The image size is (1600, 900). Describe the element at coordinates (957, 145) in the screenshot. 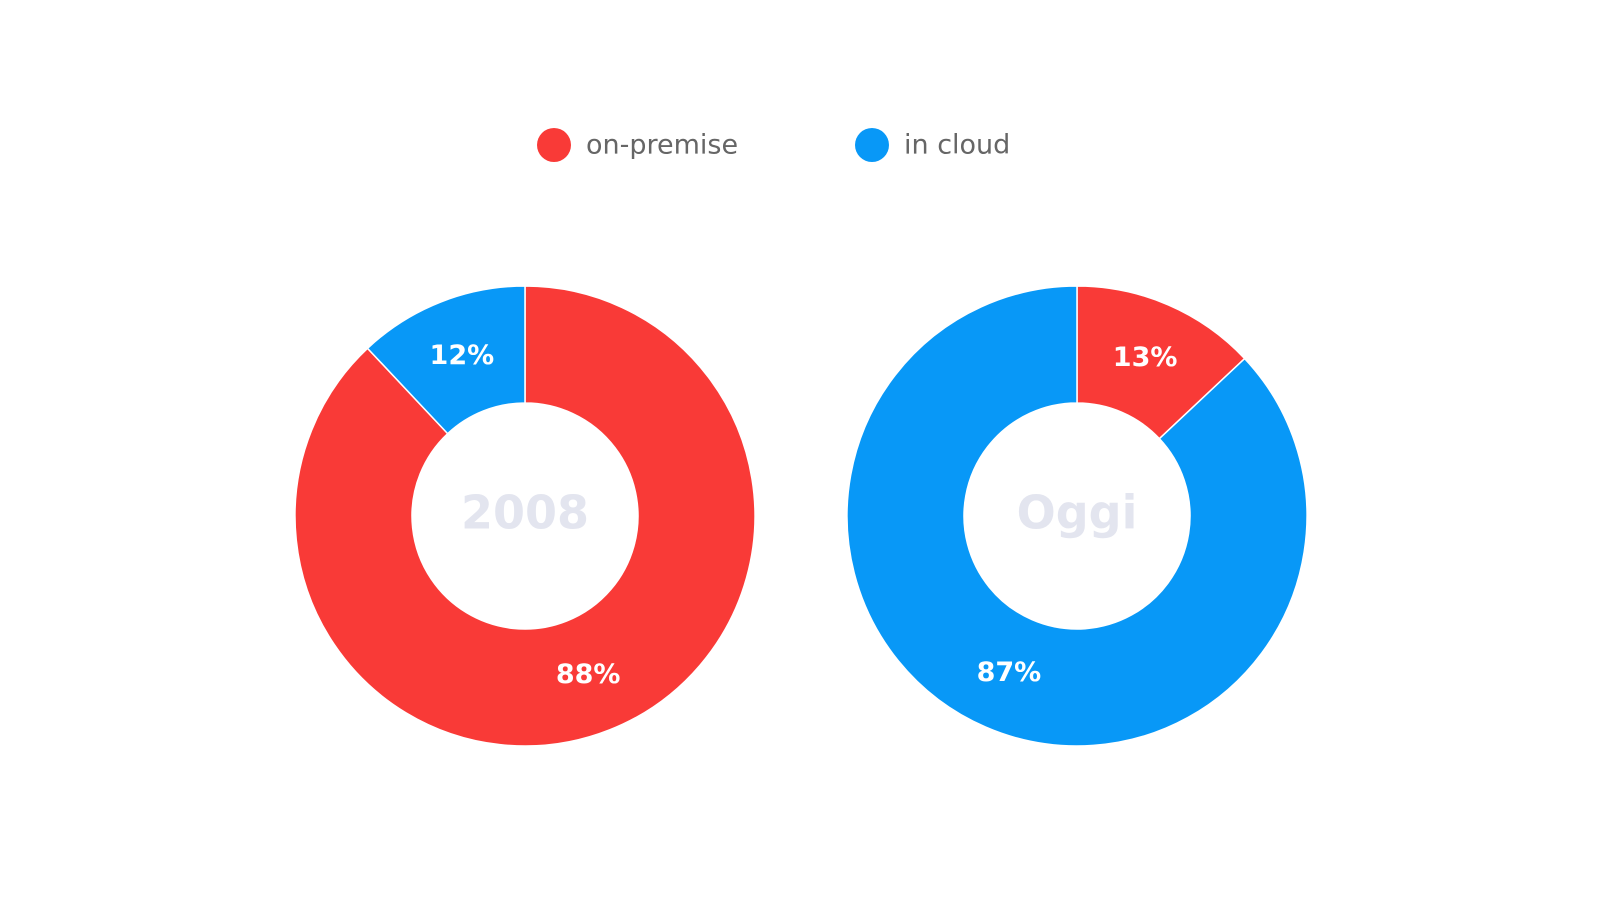

I see `legend-label: in cloud` at that location.